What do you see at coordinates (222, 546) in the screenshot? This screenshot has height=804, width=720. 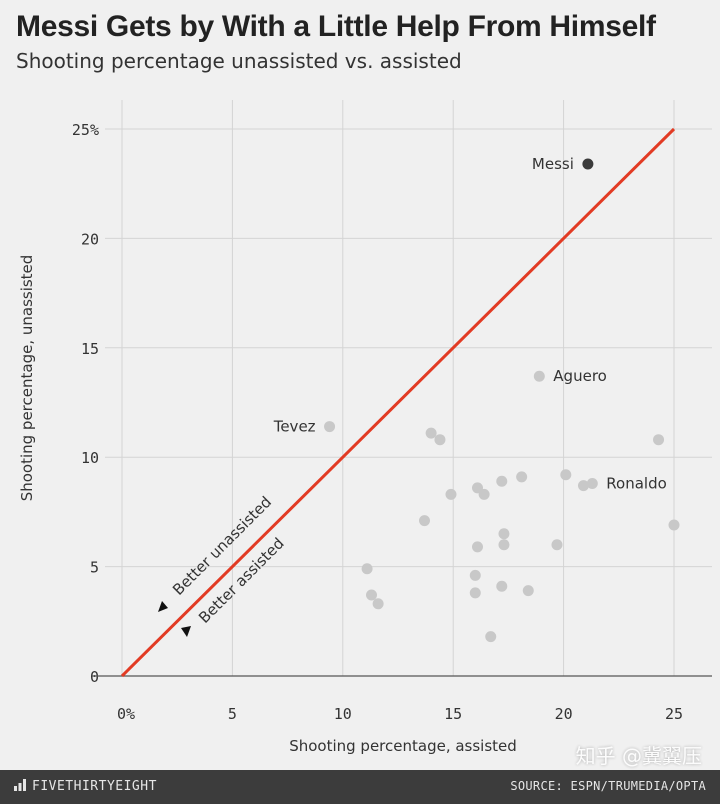 I see `annotation-better-unassisted: Better unassisted` at bounding box center [222, 546].